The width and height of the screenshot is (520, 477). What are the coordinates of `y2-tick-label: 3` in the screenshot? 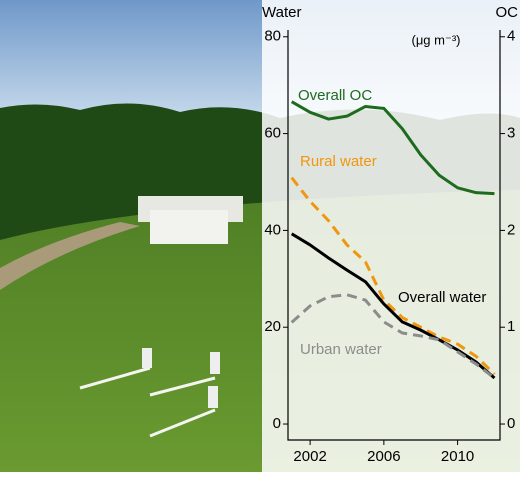 It's located at (511, 133).